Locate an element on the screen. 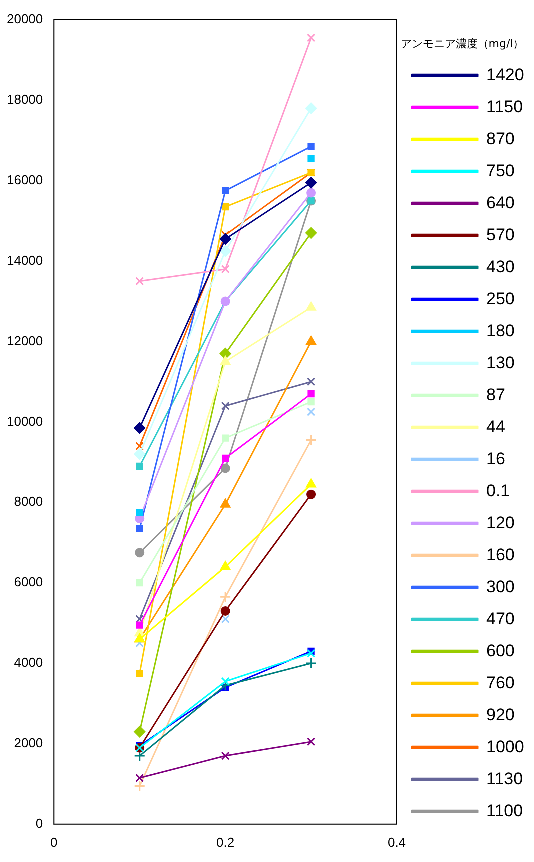 Image resolution: width=534 pixels, height=862 pixels. y-tick-label: 4000 is located at coordinates (29, 662).